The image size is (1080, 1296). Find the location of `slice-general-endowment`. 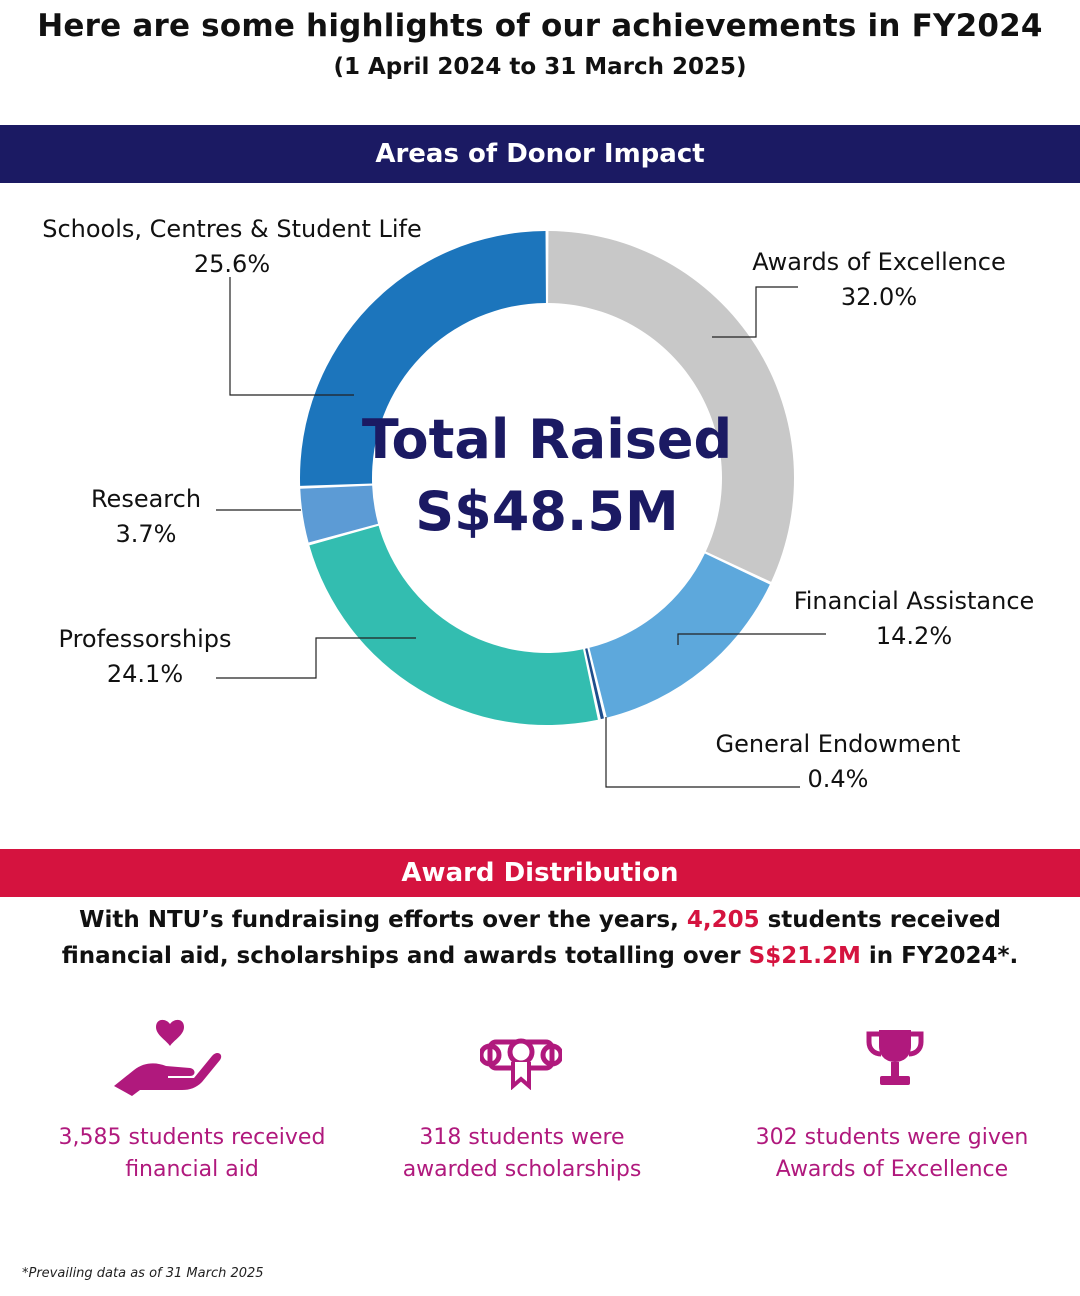

slice-general-endowment is located at coordinates (594, 684).